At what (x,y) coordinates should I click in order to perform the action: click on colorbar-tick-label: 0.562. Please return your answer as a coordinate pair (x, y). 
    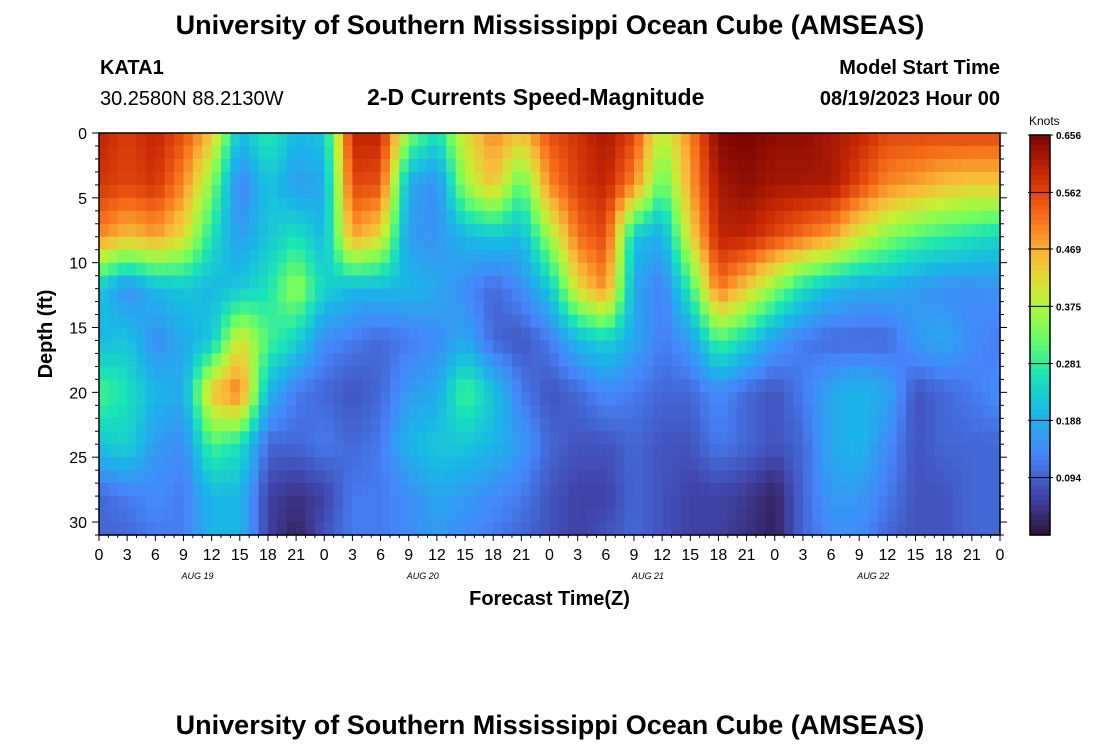
    Looking at the image, I should click on (1068, 193).